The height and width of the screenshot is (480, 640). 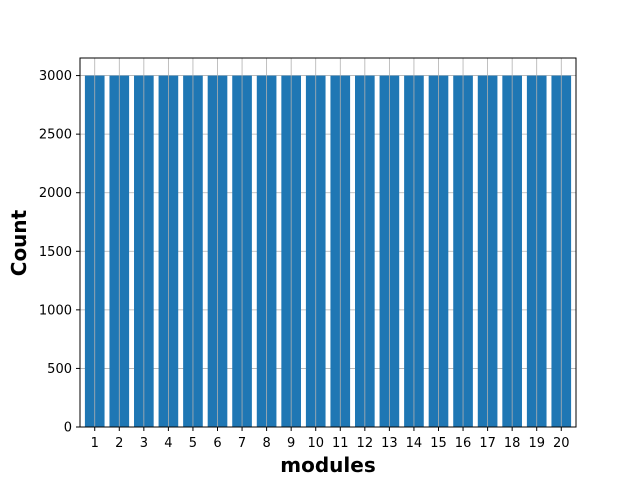 What do you see at coordinates (327, 465) in the screenshot?
I see `x-axis-label: modules` at bounding box center [327, 465].